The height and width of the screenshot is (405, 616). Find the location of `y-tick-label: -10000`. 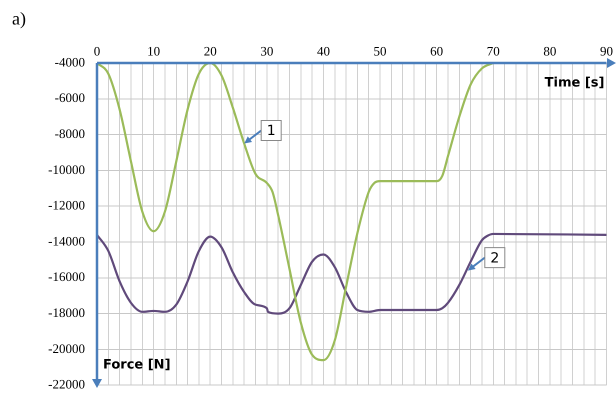

y-tick-label: -10000 is located at coordinates (66, 169).